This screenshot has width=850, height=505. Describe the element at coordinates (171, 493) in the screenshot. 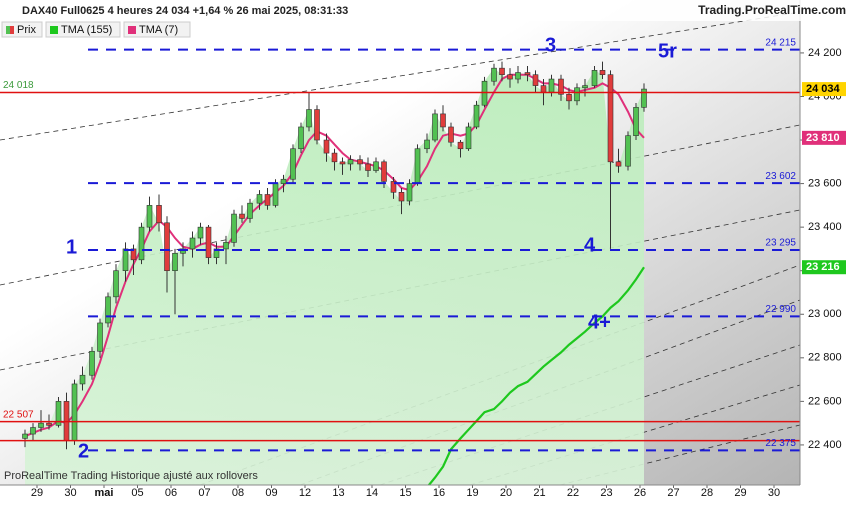

I see `x-tick-label: 06` at that location.